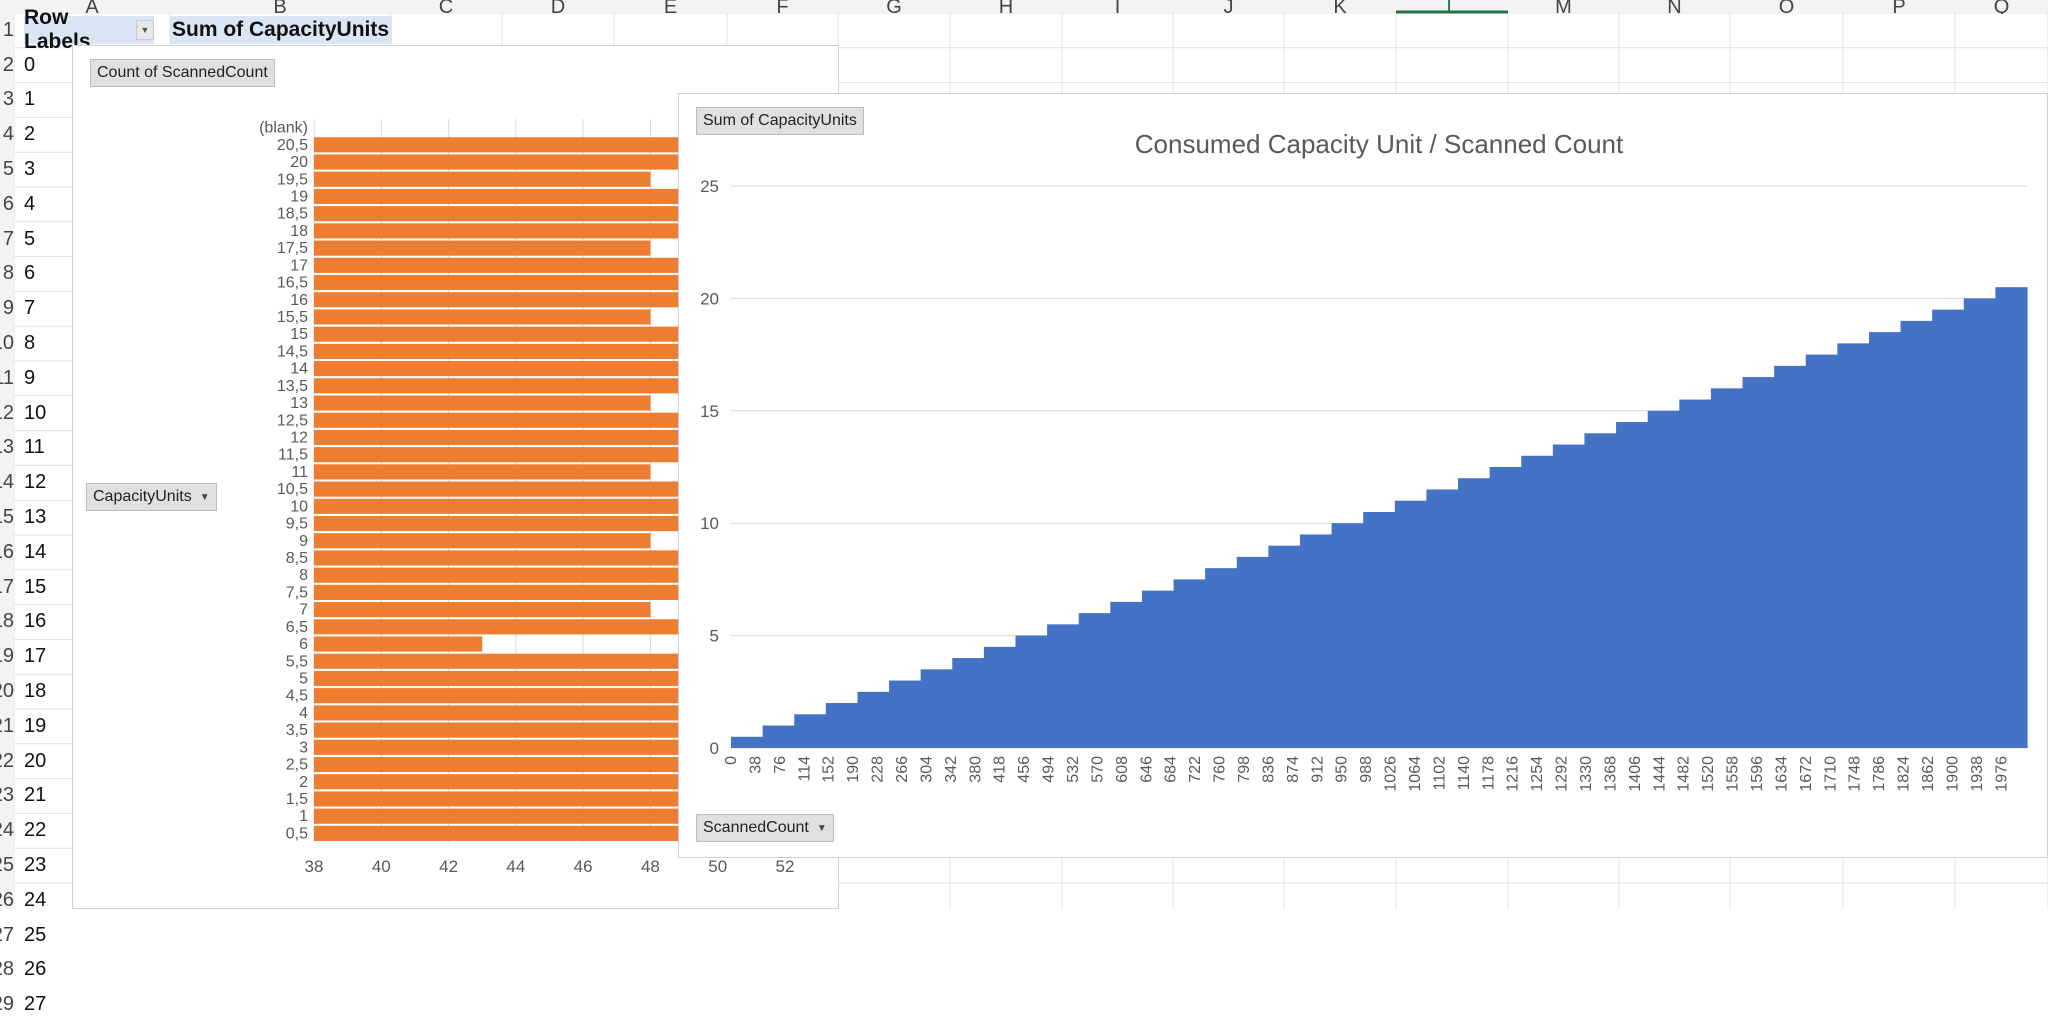 The image size is (2048, 1022). Describe the element at coordinates (30, 134) in the screenshot. I see `pivot-row-label: 2` at that location.